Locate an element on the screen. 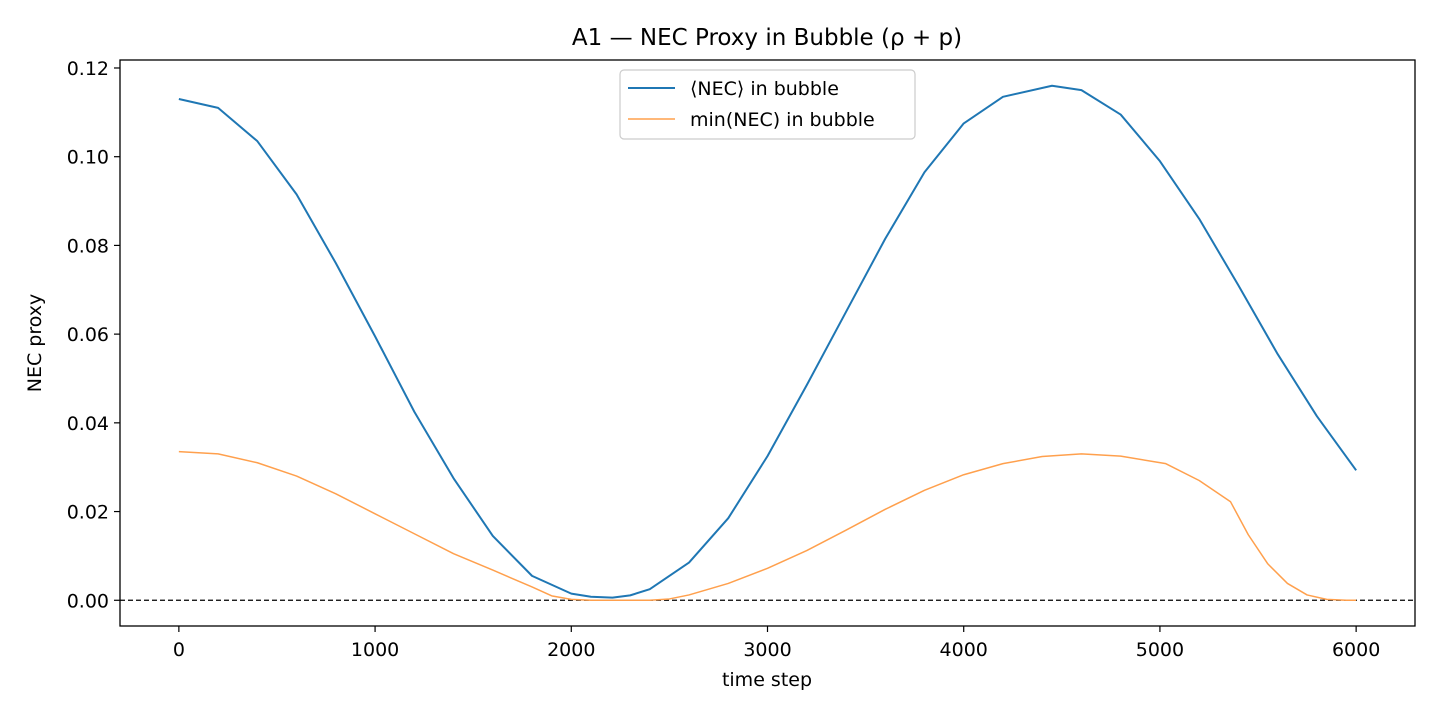  x-axis-label: time step is located at coordinates (767, 680).